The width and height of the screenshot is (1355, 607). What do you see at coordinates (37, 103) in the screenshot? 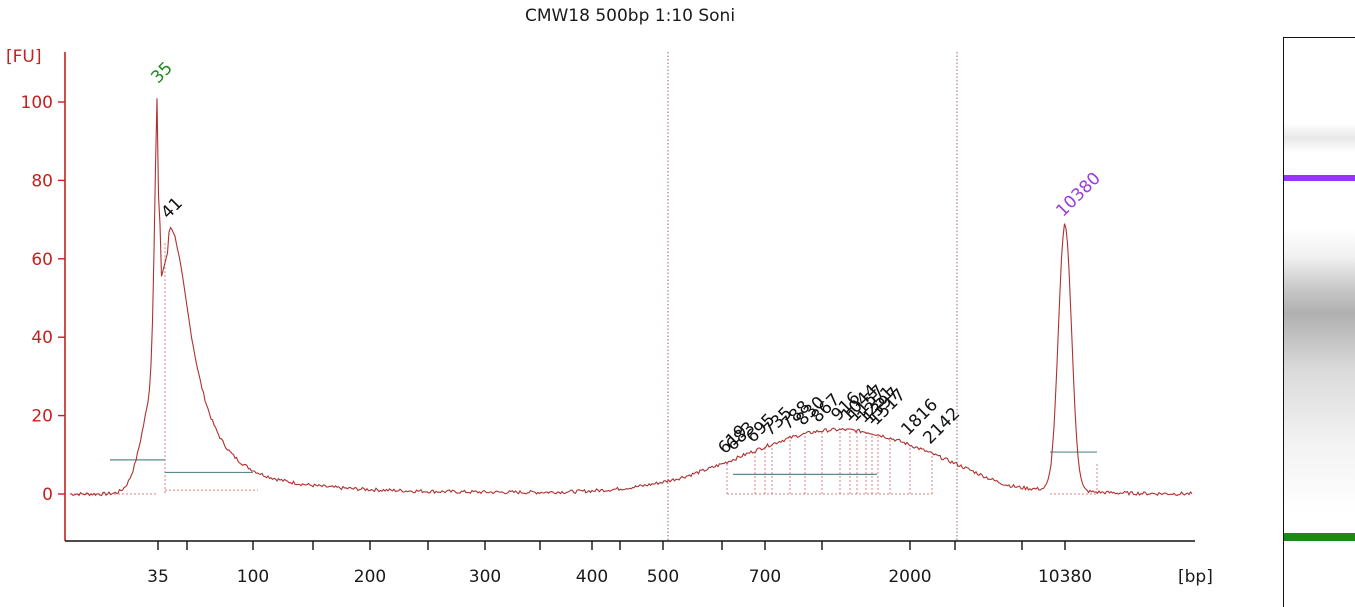
I see `y-tick-label: 100` at bounding box center [37, 103].